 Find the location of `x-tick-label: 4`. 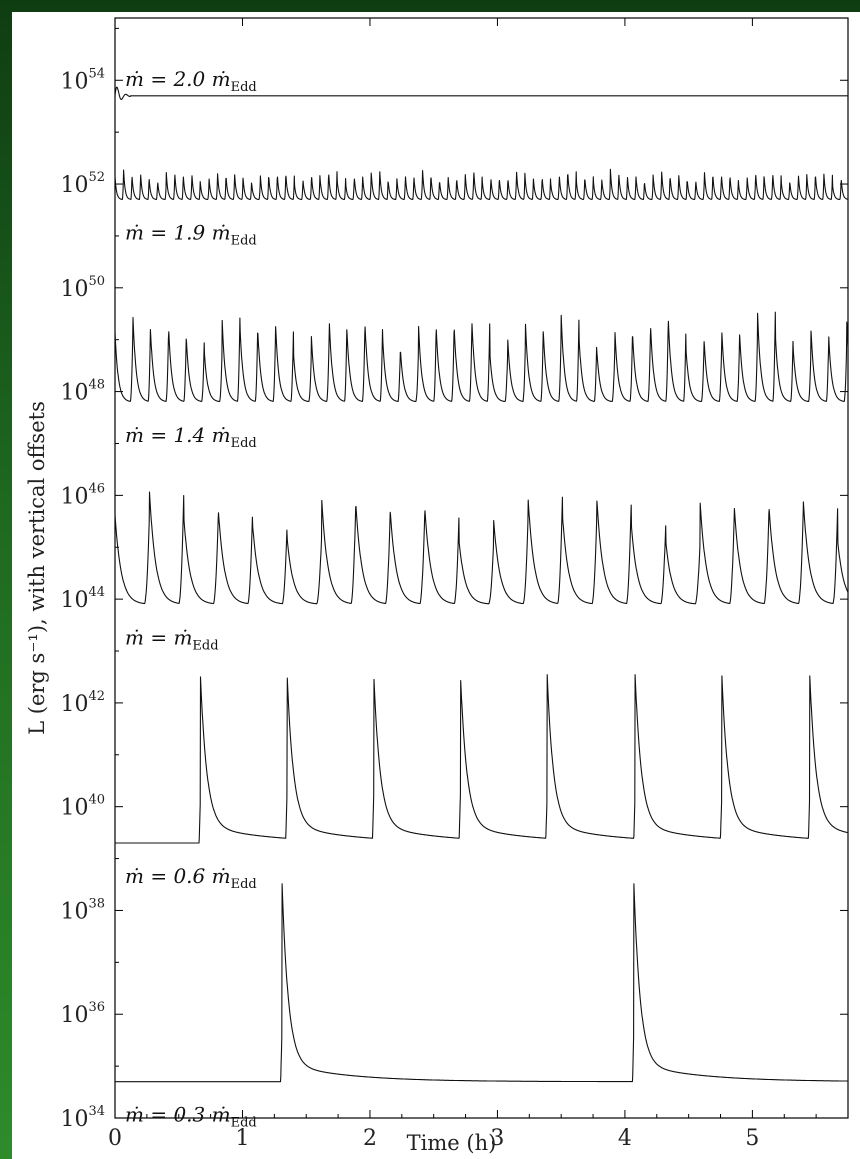

x-tick-label: 4 is located at coordinates (625, 1138).